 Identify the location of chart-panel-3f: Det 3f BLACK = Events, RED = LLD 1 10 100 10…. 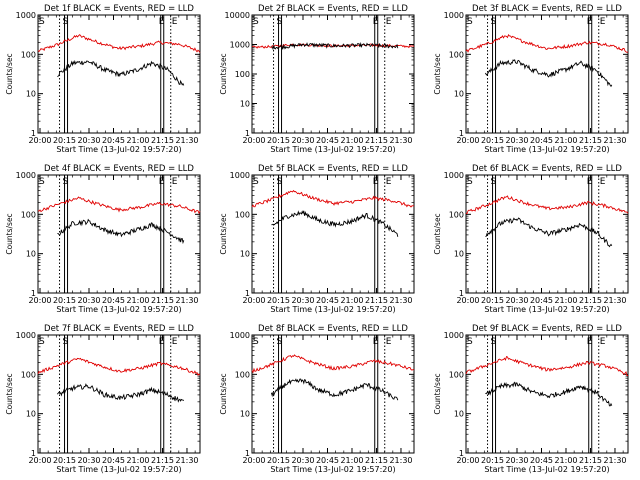
(531, 79).